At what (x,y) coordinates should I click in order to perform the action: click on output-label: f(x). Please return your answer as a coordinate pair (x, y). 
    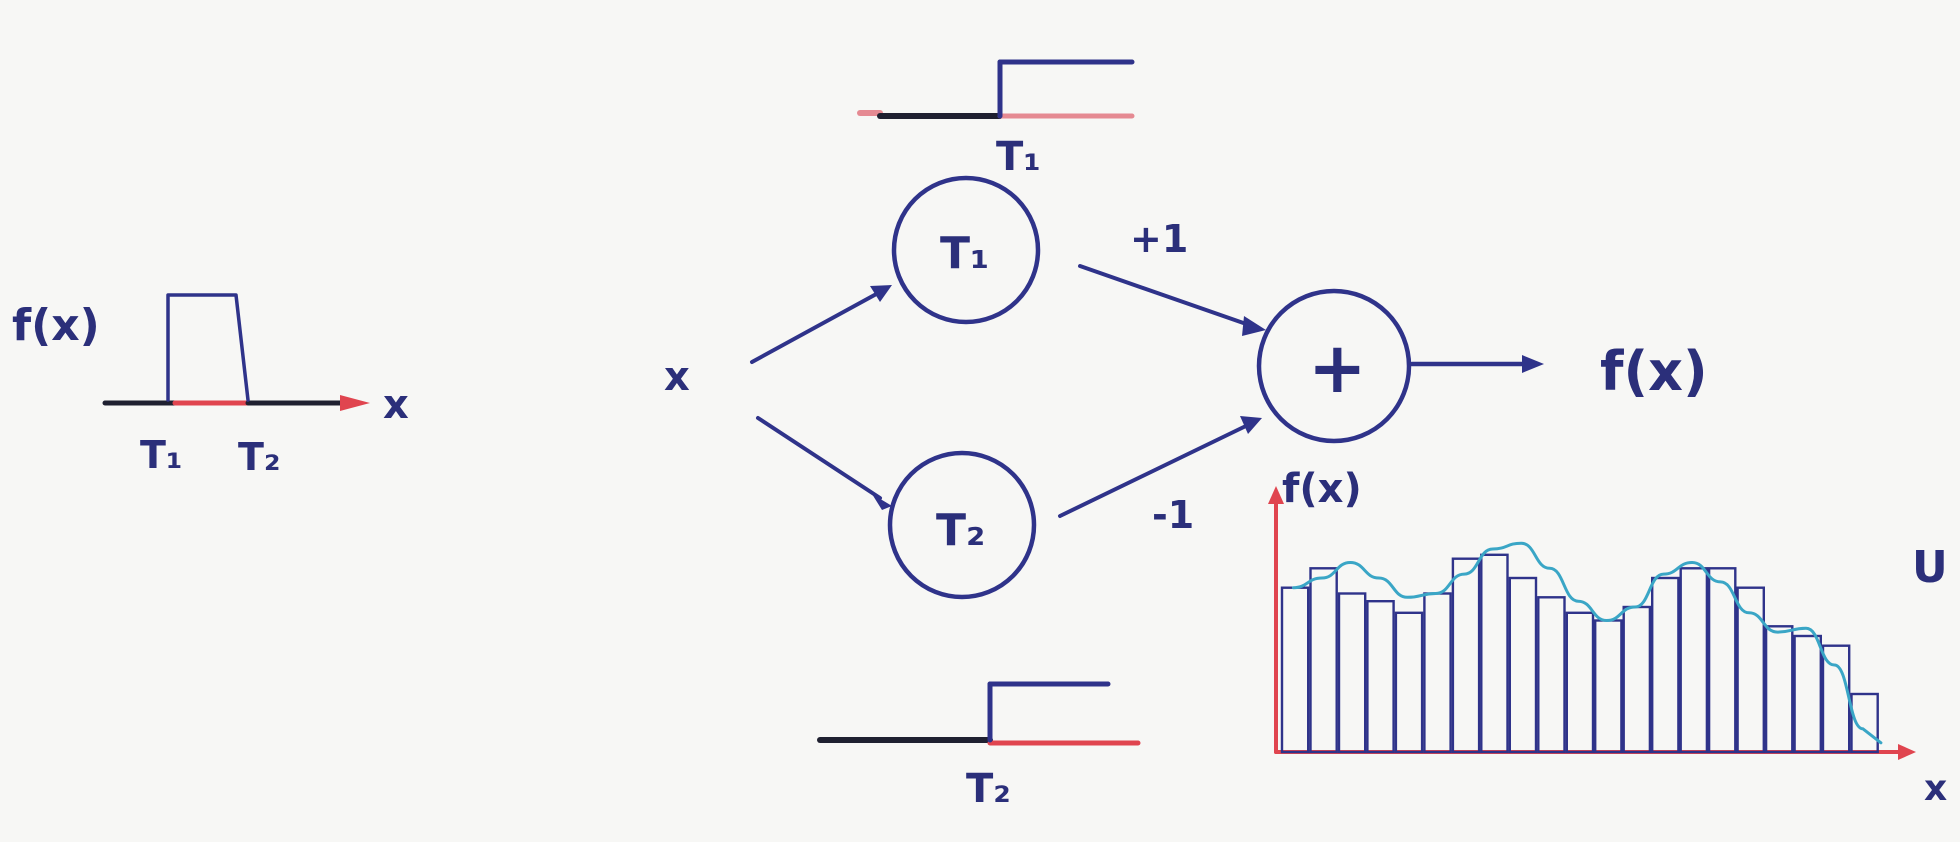
    Looking at the image, I should click on (1654, 371).